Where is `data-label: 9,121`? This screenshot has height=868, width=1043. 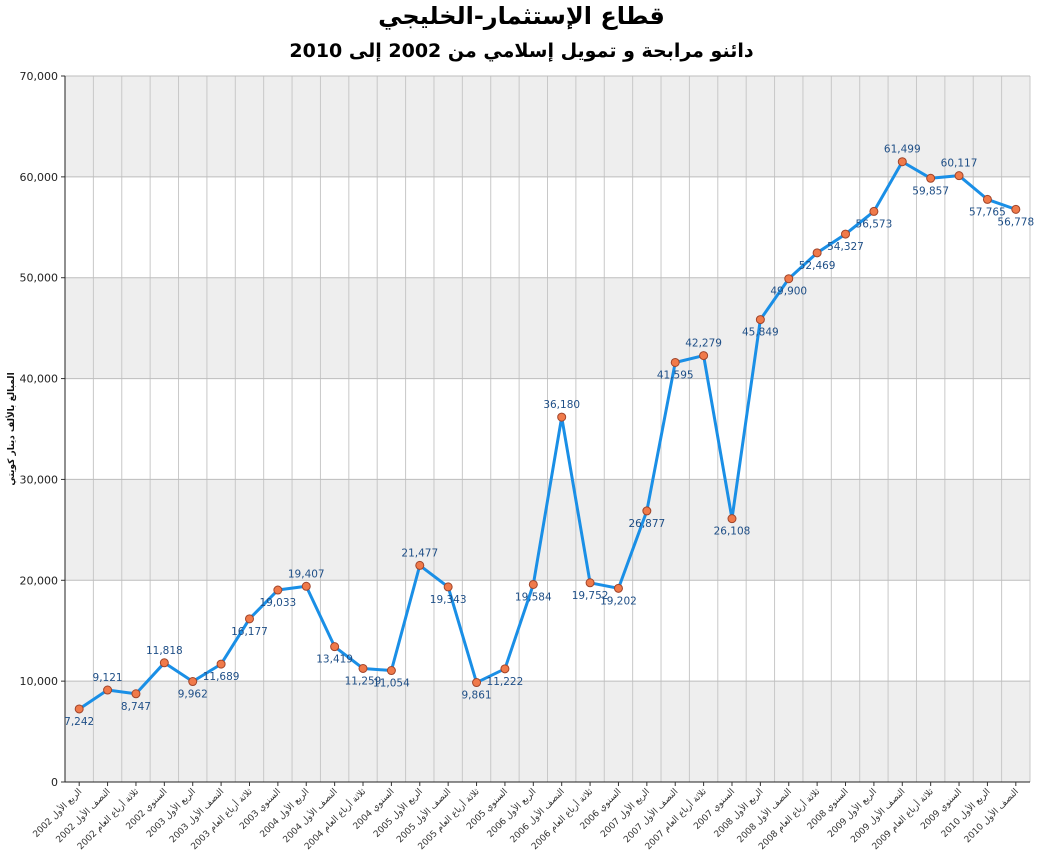 data-label: 9,121 is located at coordinates (108, 678).